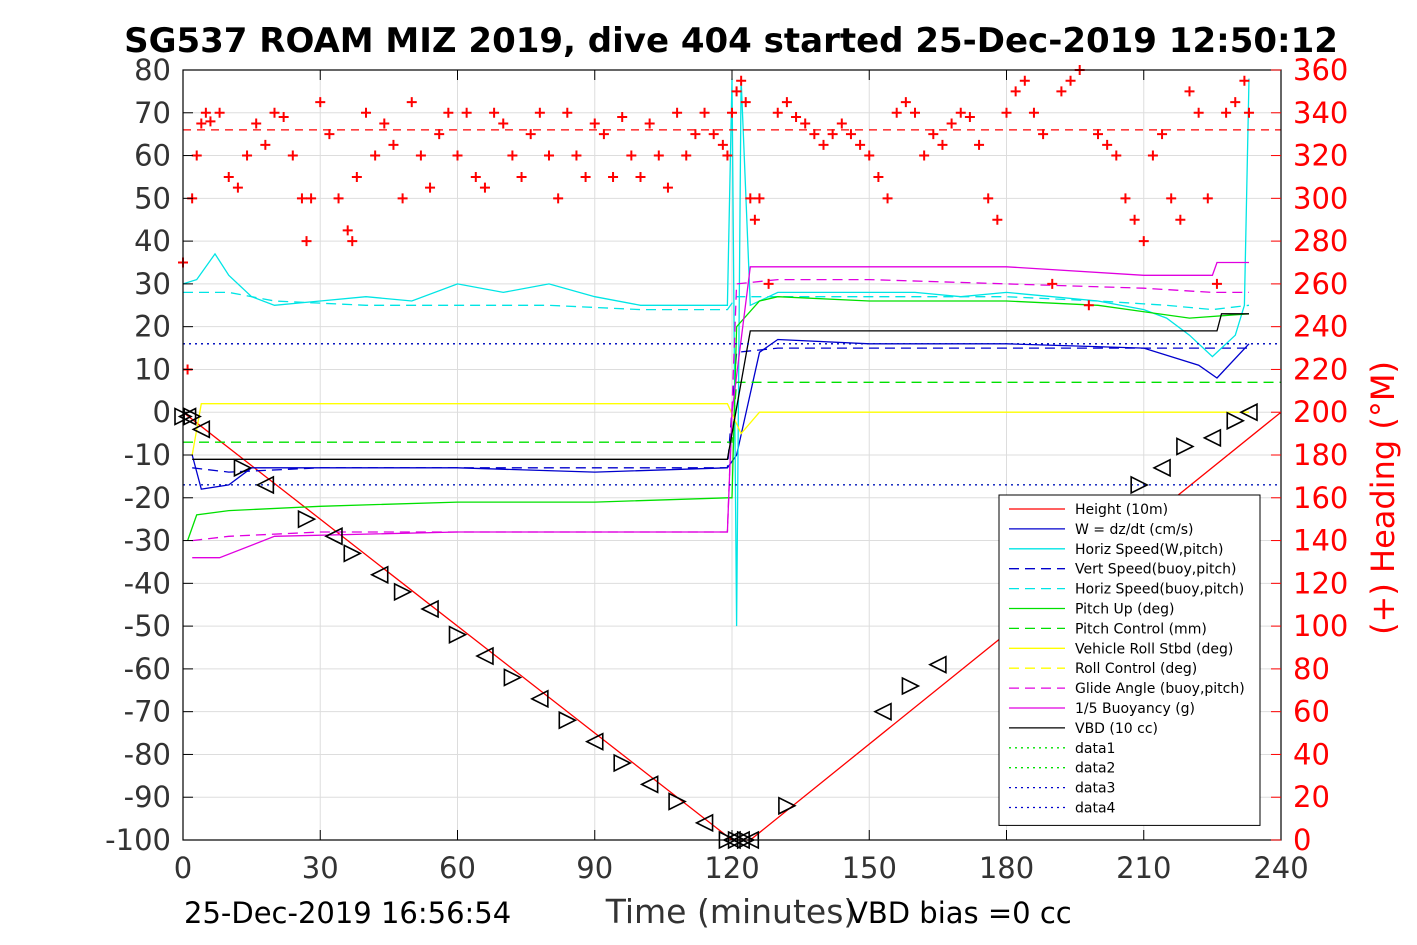 The height and width of the screenshot is (945, 1417). I want to click on series-vert-speed-buoy-pitch, so click(720, 410).